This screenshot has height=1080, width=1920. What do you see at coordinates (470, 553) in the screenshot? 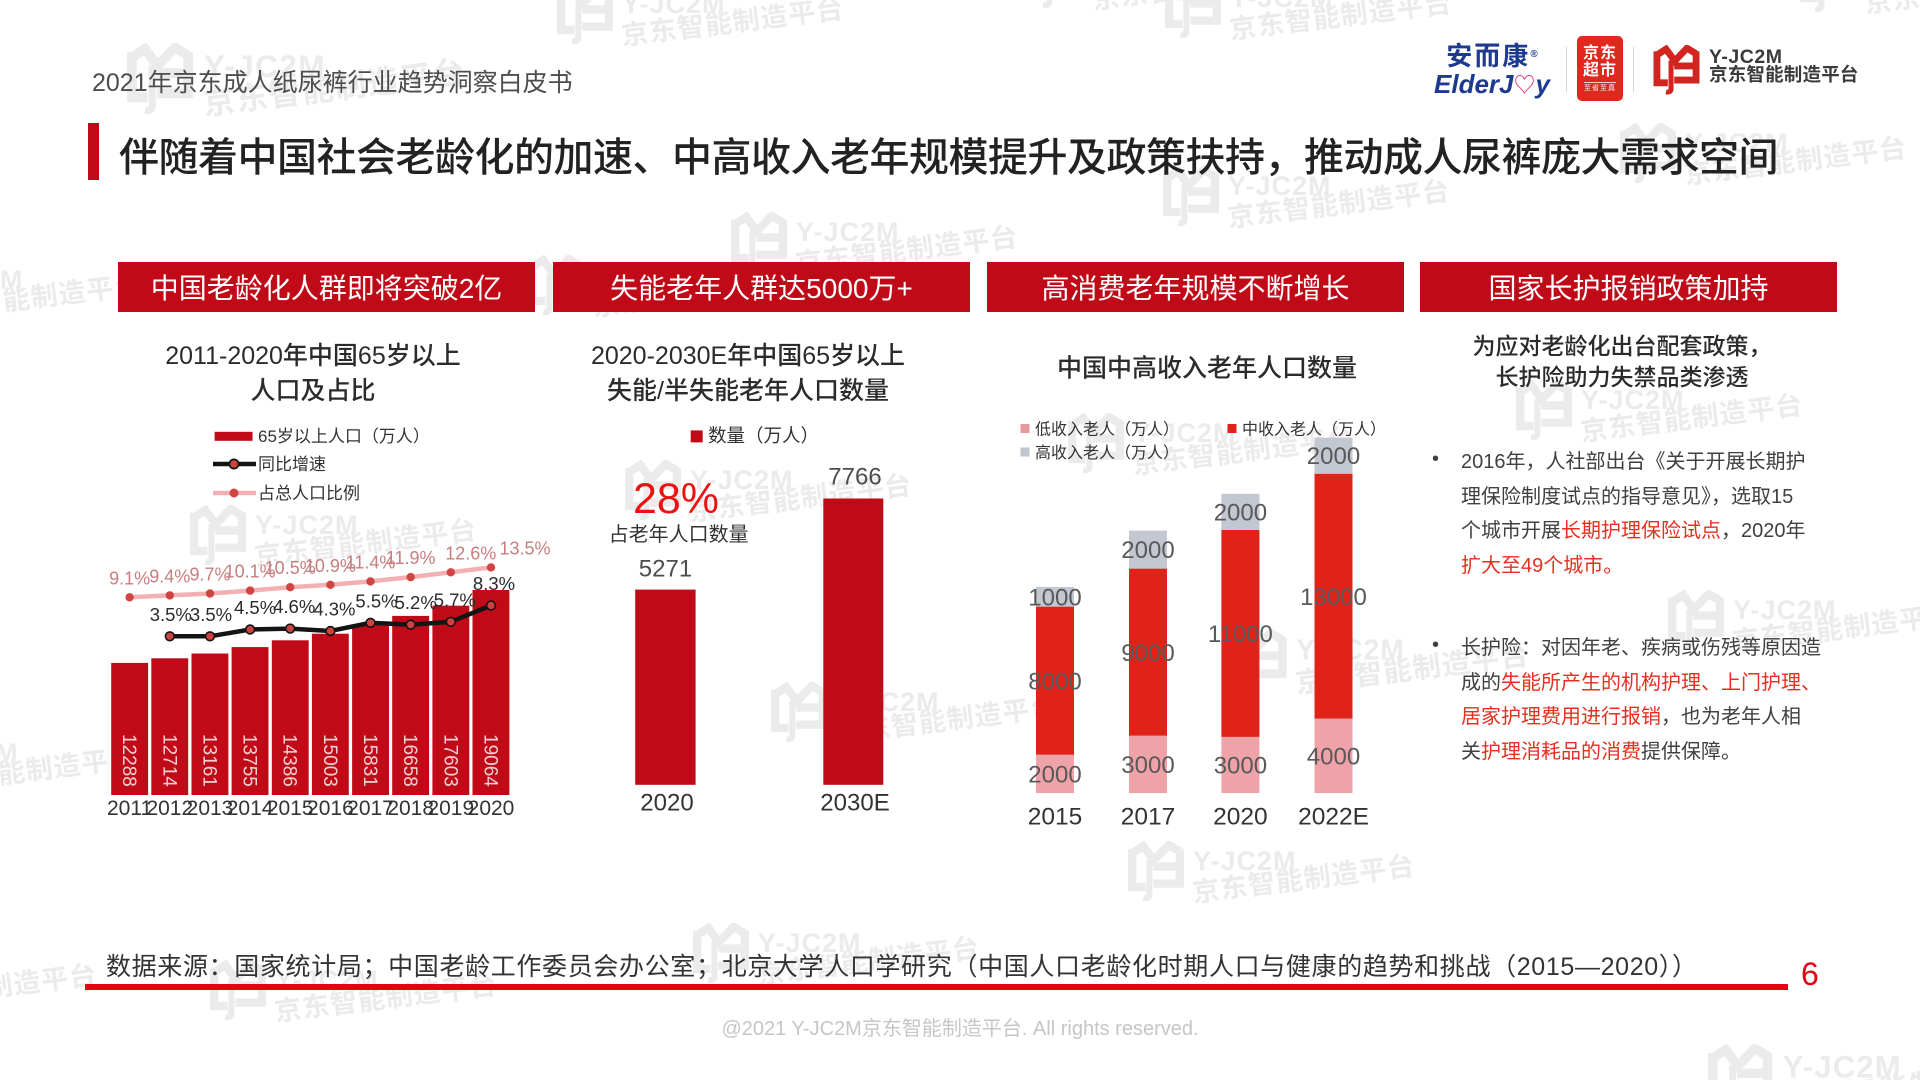
I see `svg-text: 12.6%` at bounding box center [470, 553].